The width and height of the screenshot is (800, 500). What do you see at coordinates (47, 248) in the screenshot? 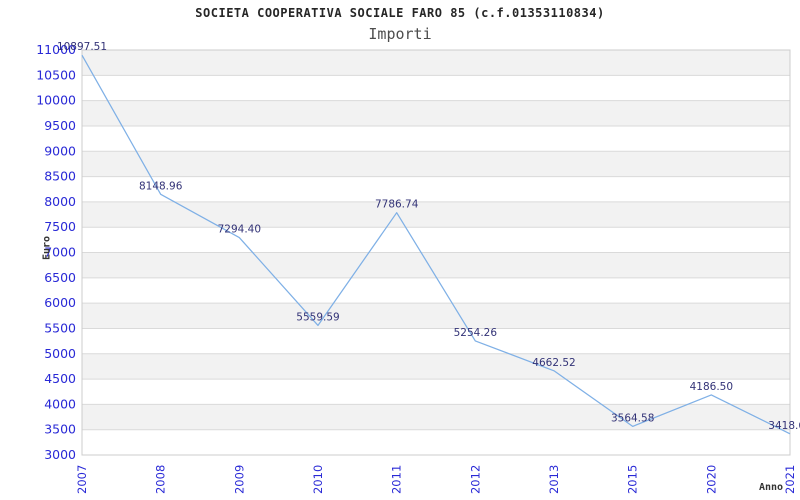
I see `y-axis-title: Euro` at bounding box center [47, 248].